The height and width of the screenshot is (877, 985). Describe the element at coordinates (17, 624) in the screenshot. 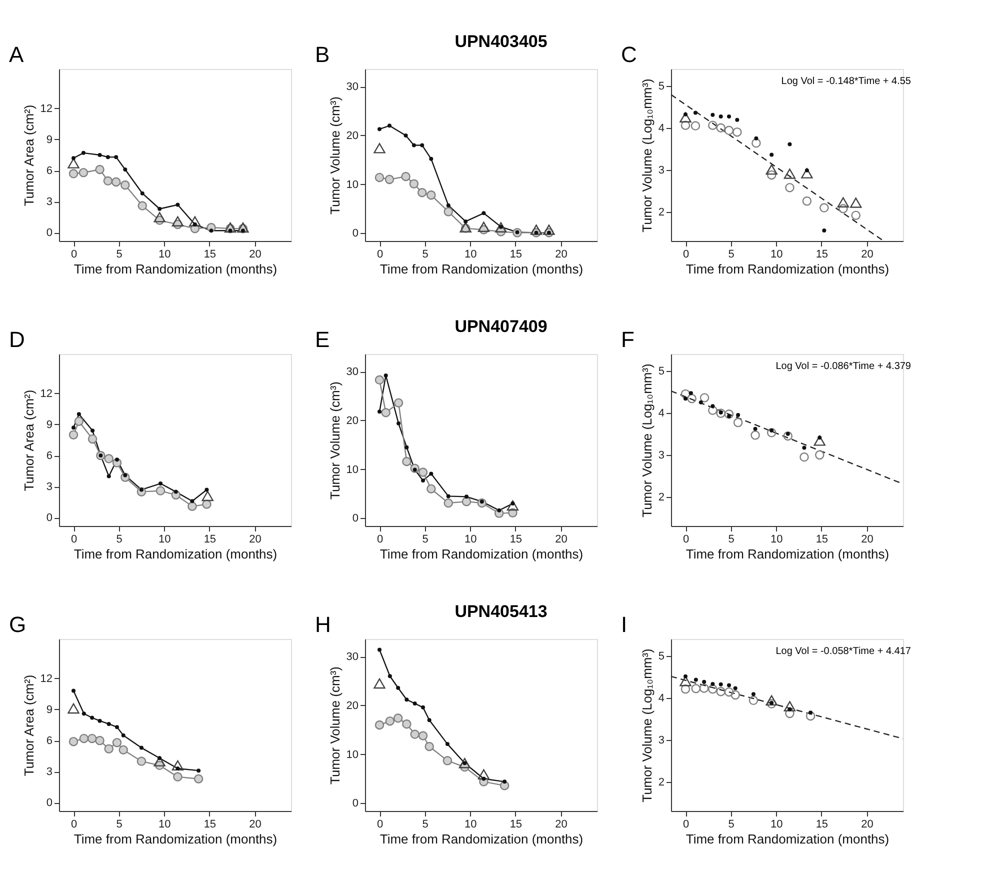

I see `text: G` at that location.